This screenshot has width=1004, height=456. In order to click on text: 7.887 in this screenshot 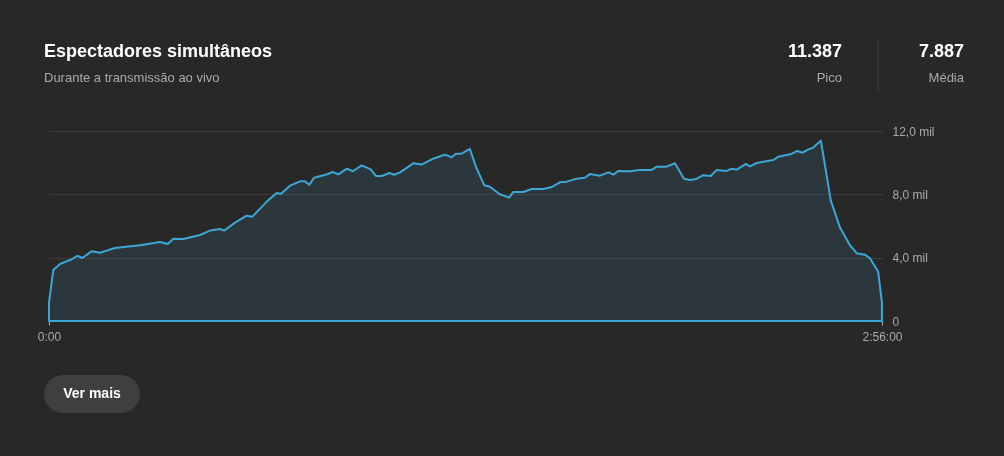, I will do `click(941, 51)`.